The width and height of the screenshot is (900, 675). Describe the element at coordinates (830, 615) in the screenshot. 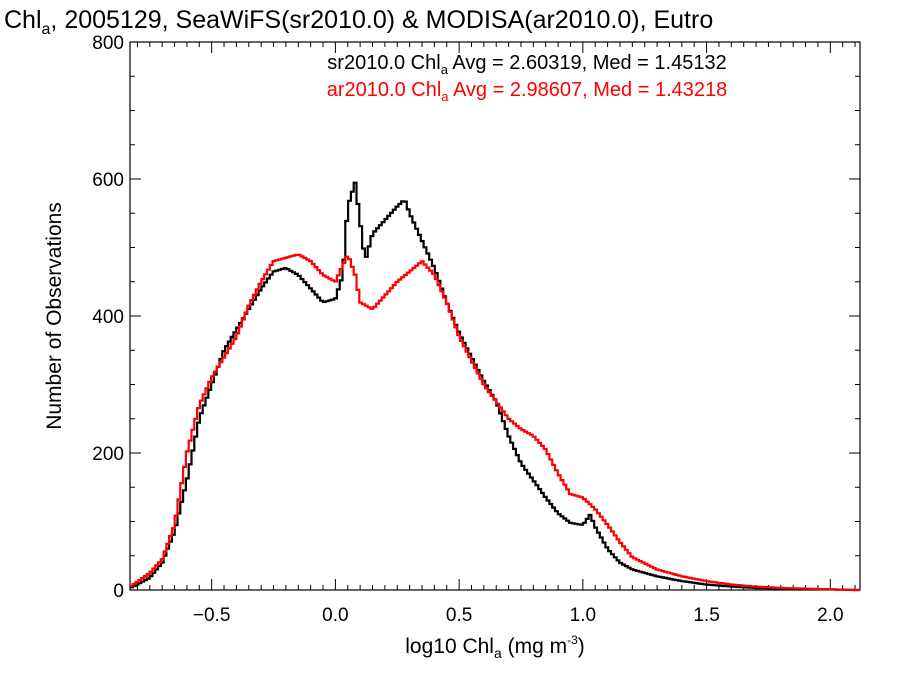

I see `x-tick-label: 2.0` at that location.